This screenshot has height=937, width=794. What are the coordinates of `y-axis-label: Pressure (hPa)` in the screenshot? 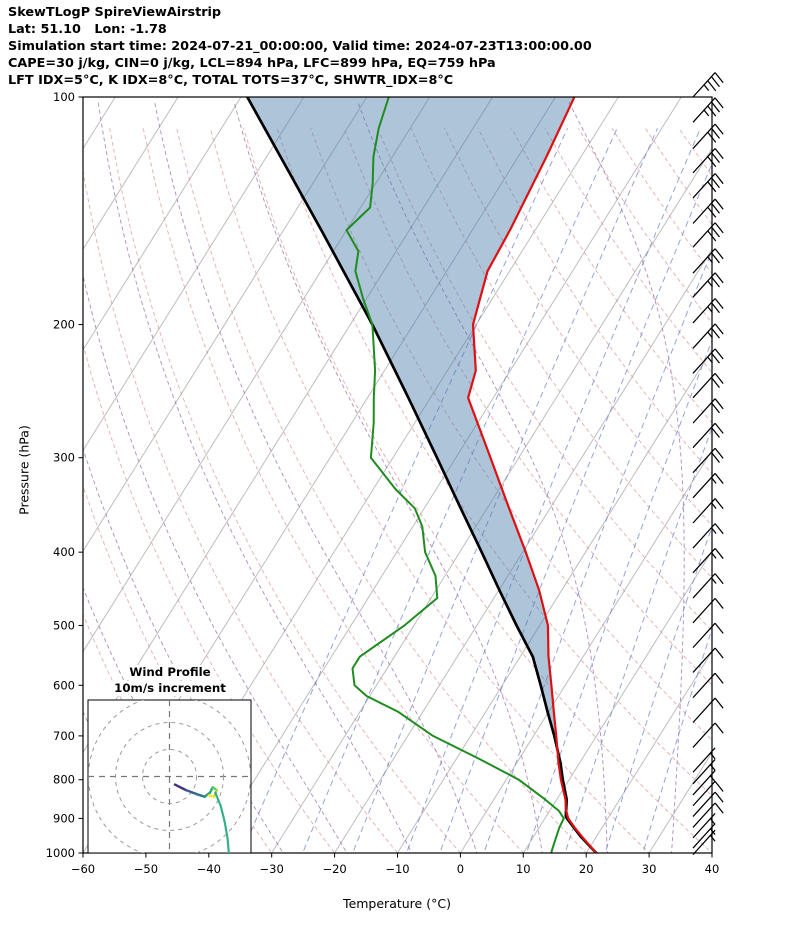 It's located at (24, 470).